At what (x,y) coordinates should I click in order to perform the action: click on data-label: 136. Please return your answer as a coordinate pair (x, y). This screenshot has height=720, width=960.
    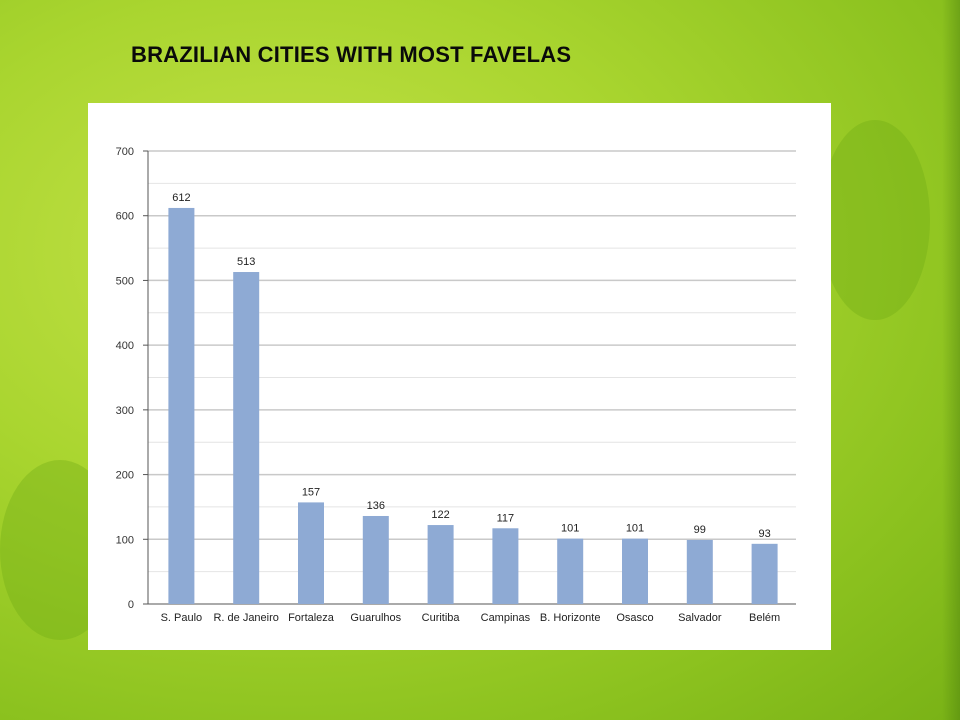
    Looking at the image, I should click on (376, 506).